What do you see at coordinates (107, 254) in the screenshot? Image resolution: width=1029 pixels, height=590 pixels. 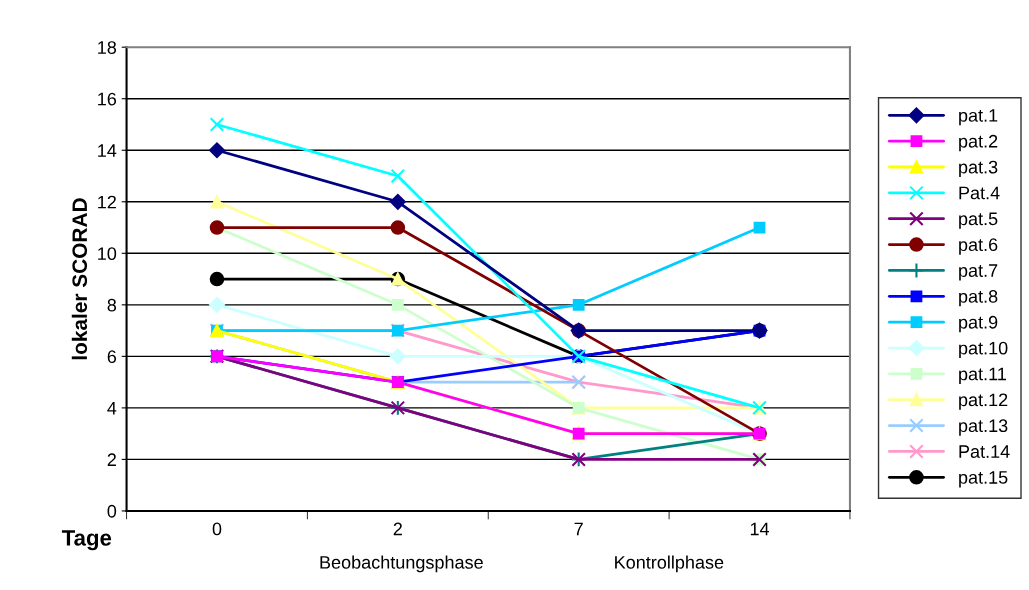 I see `y-tick-label: 10` at bounding box center [107, 254].